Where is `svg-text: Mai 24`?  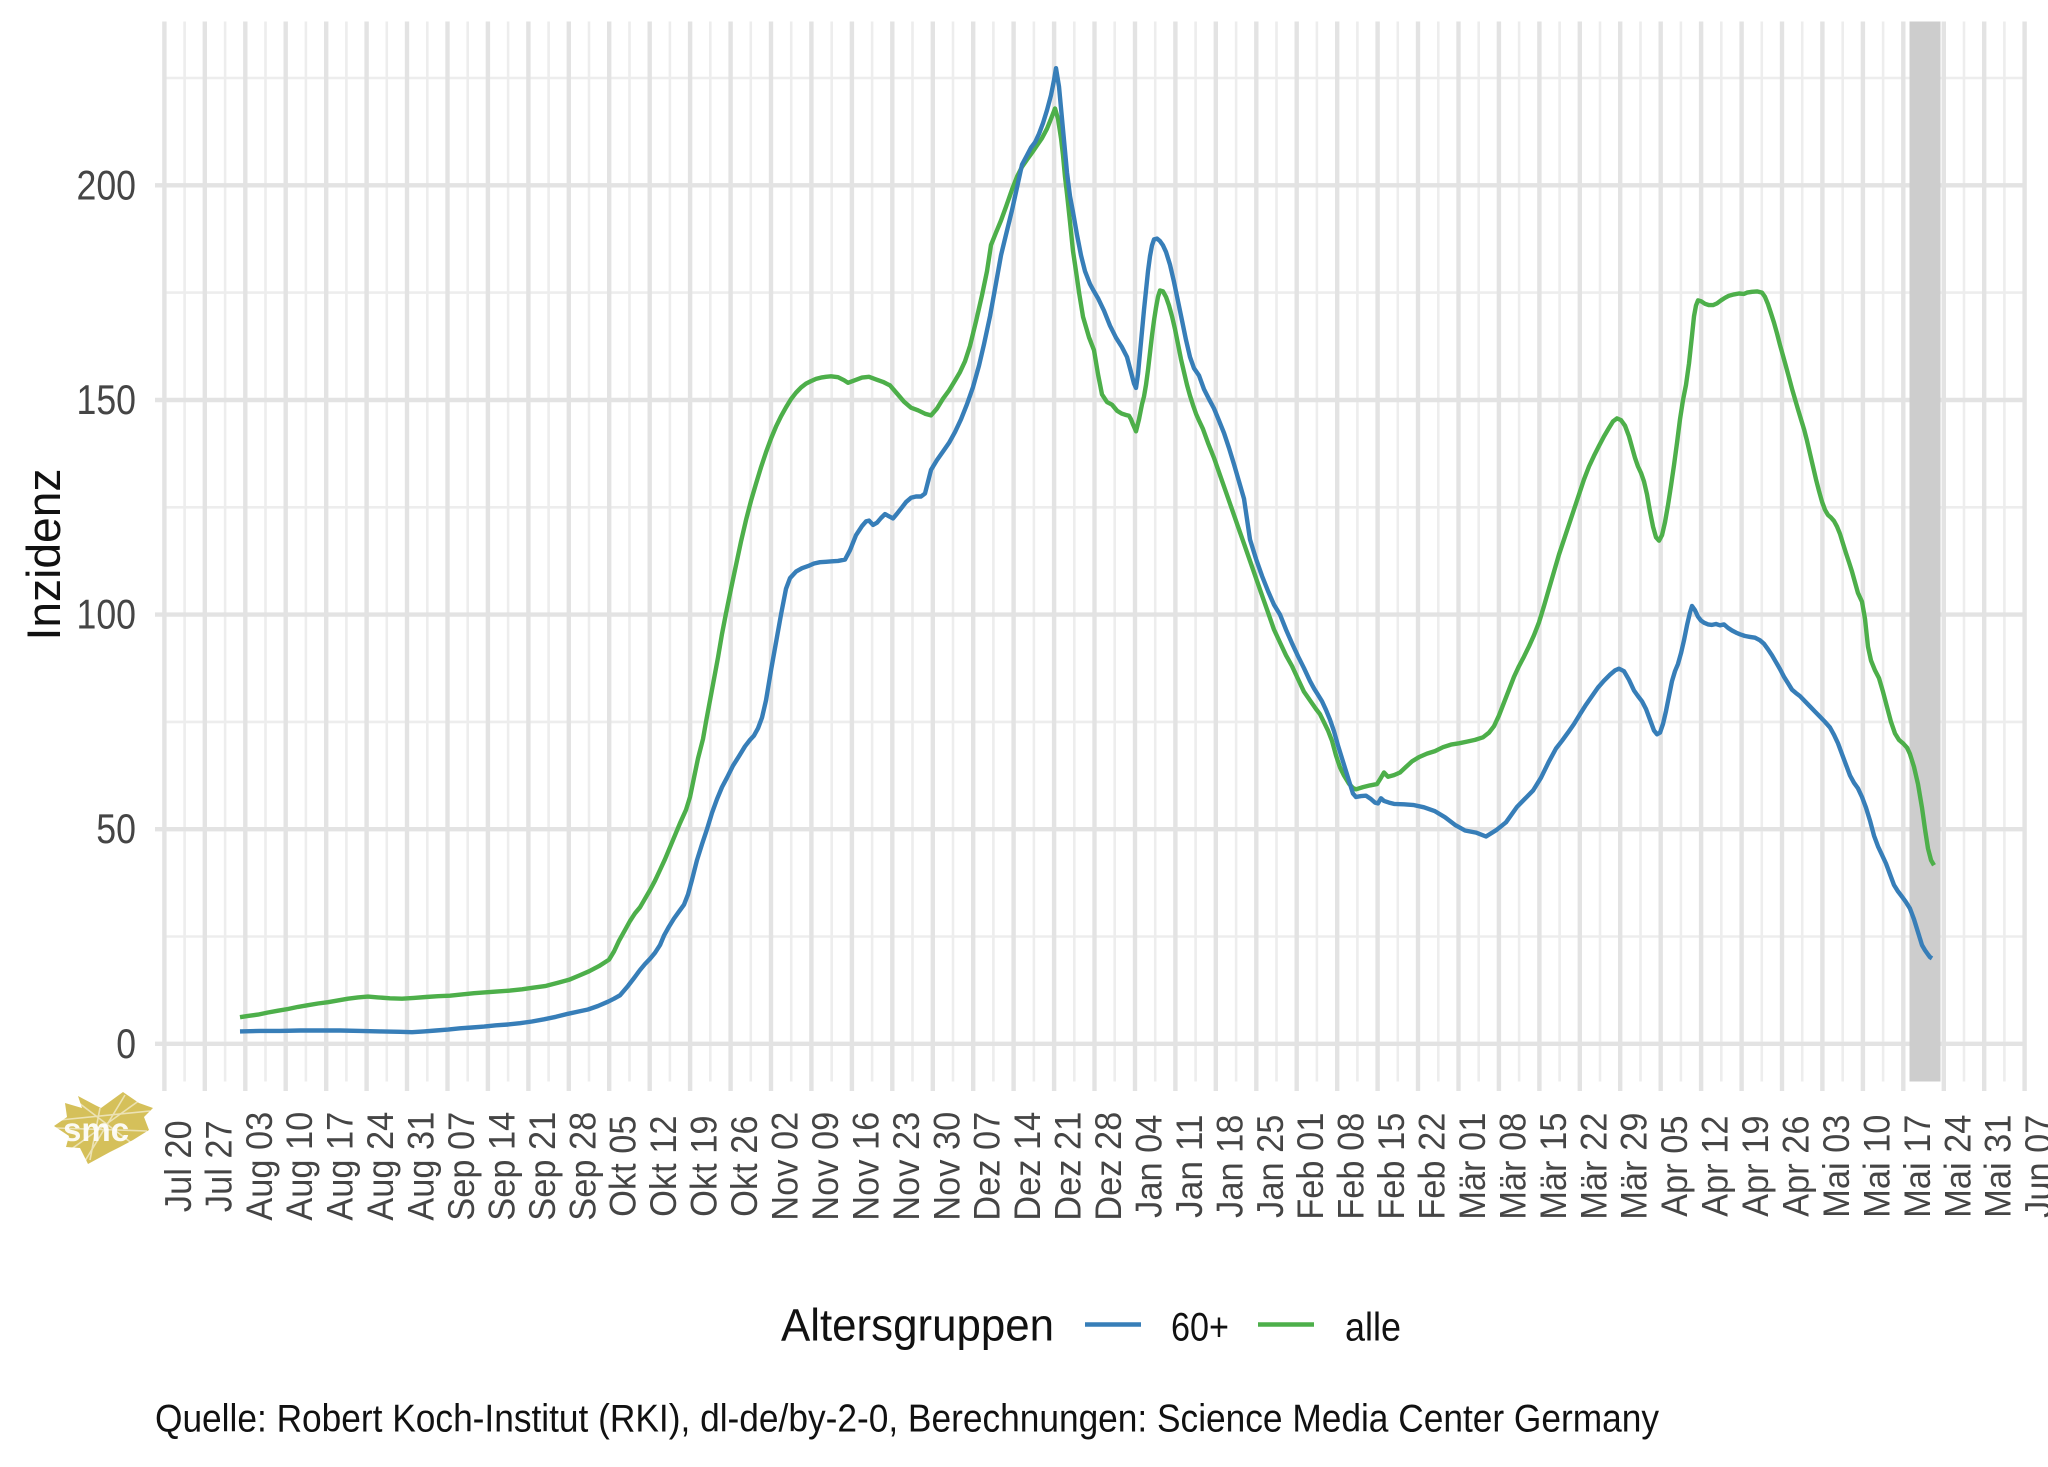
svg-text: Mai 24 is located at coordinates (1957, 1166).